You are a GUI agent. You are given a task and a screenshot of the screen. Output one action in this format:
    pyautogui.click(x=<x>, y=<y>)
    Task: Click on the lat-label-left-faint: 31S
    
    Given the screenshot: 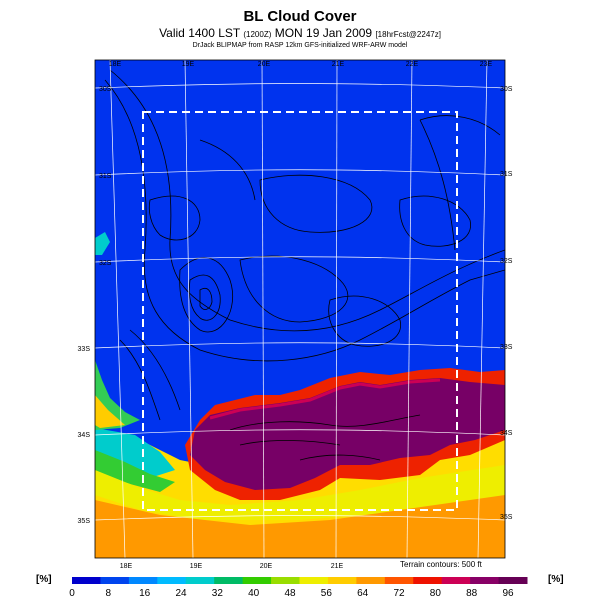 What is the action you would take?
    pyautogui.click(x=105, y=176)
    